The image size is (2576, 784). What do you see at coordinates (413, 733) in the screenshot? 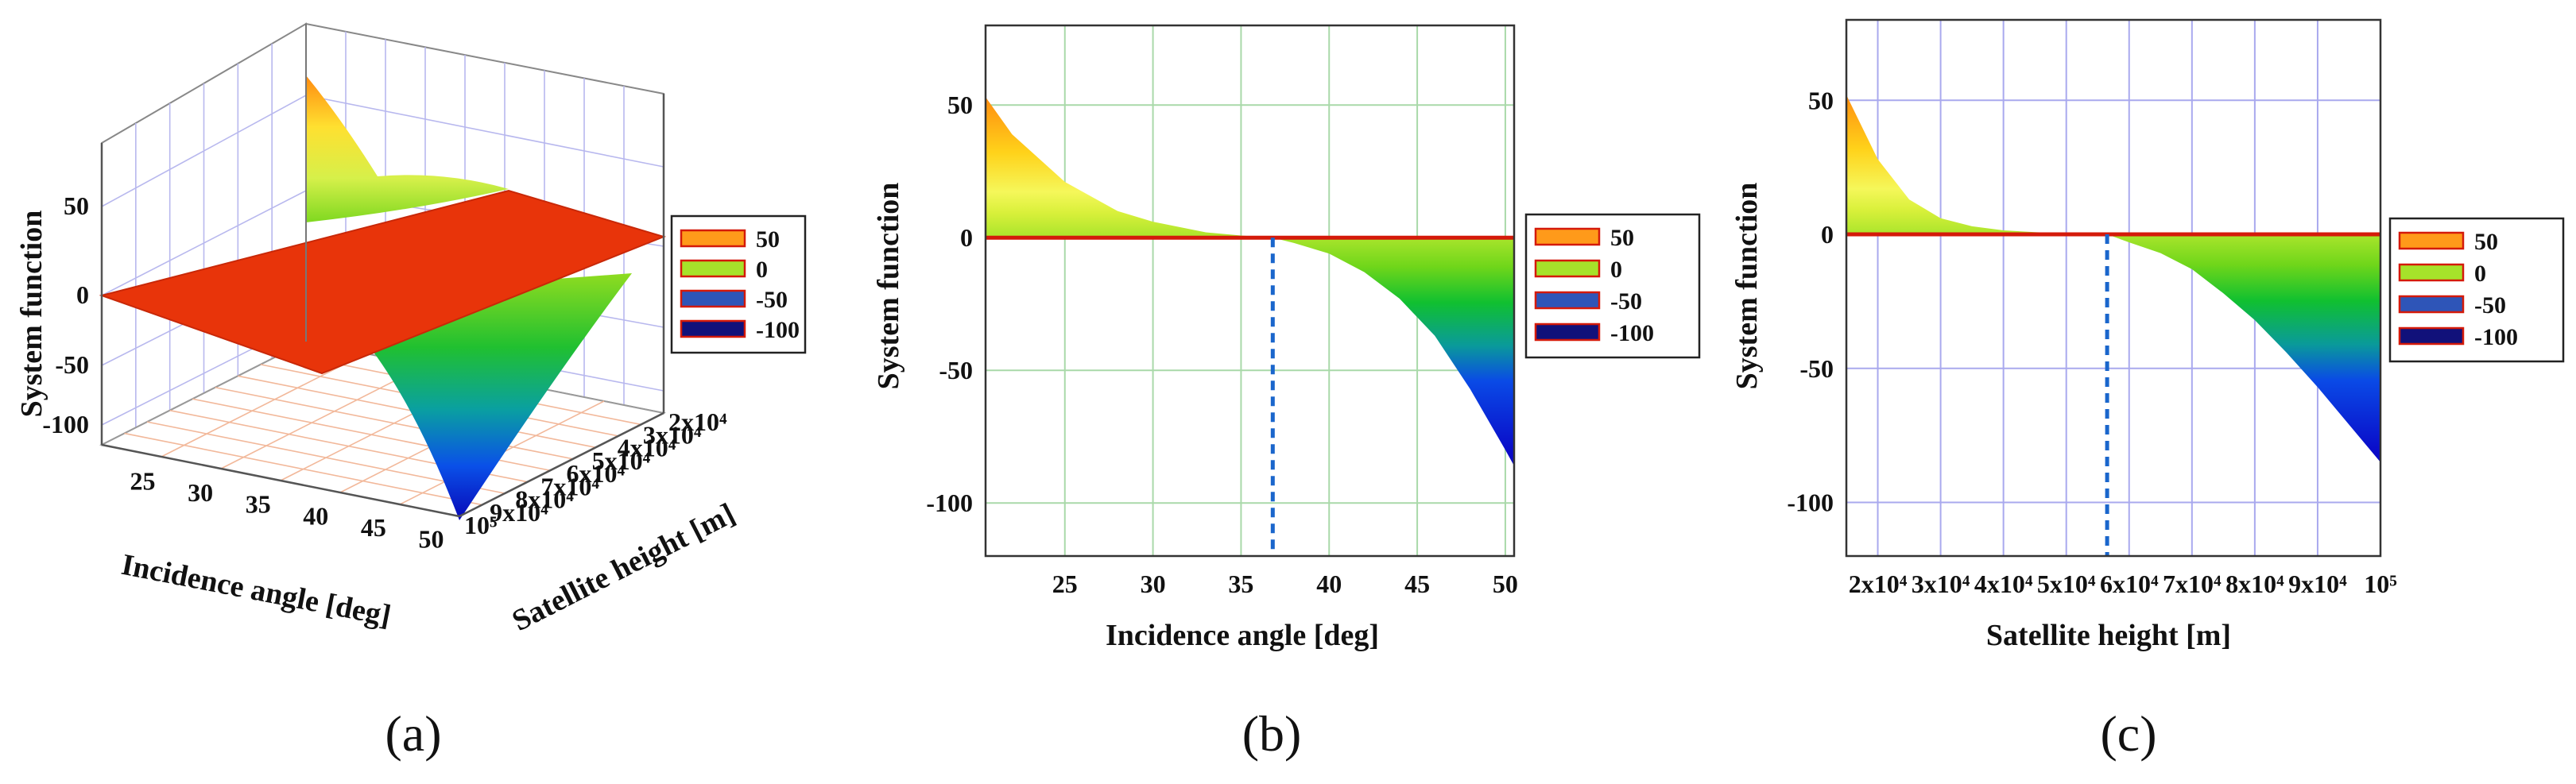
I see `panel-label-a: (a)` at bounding box center [413, 733].